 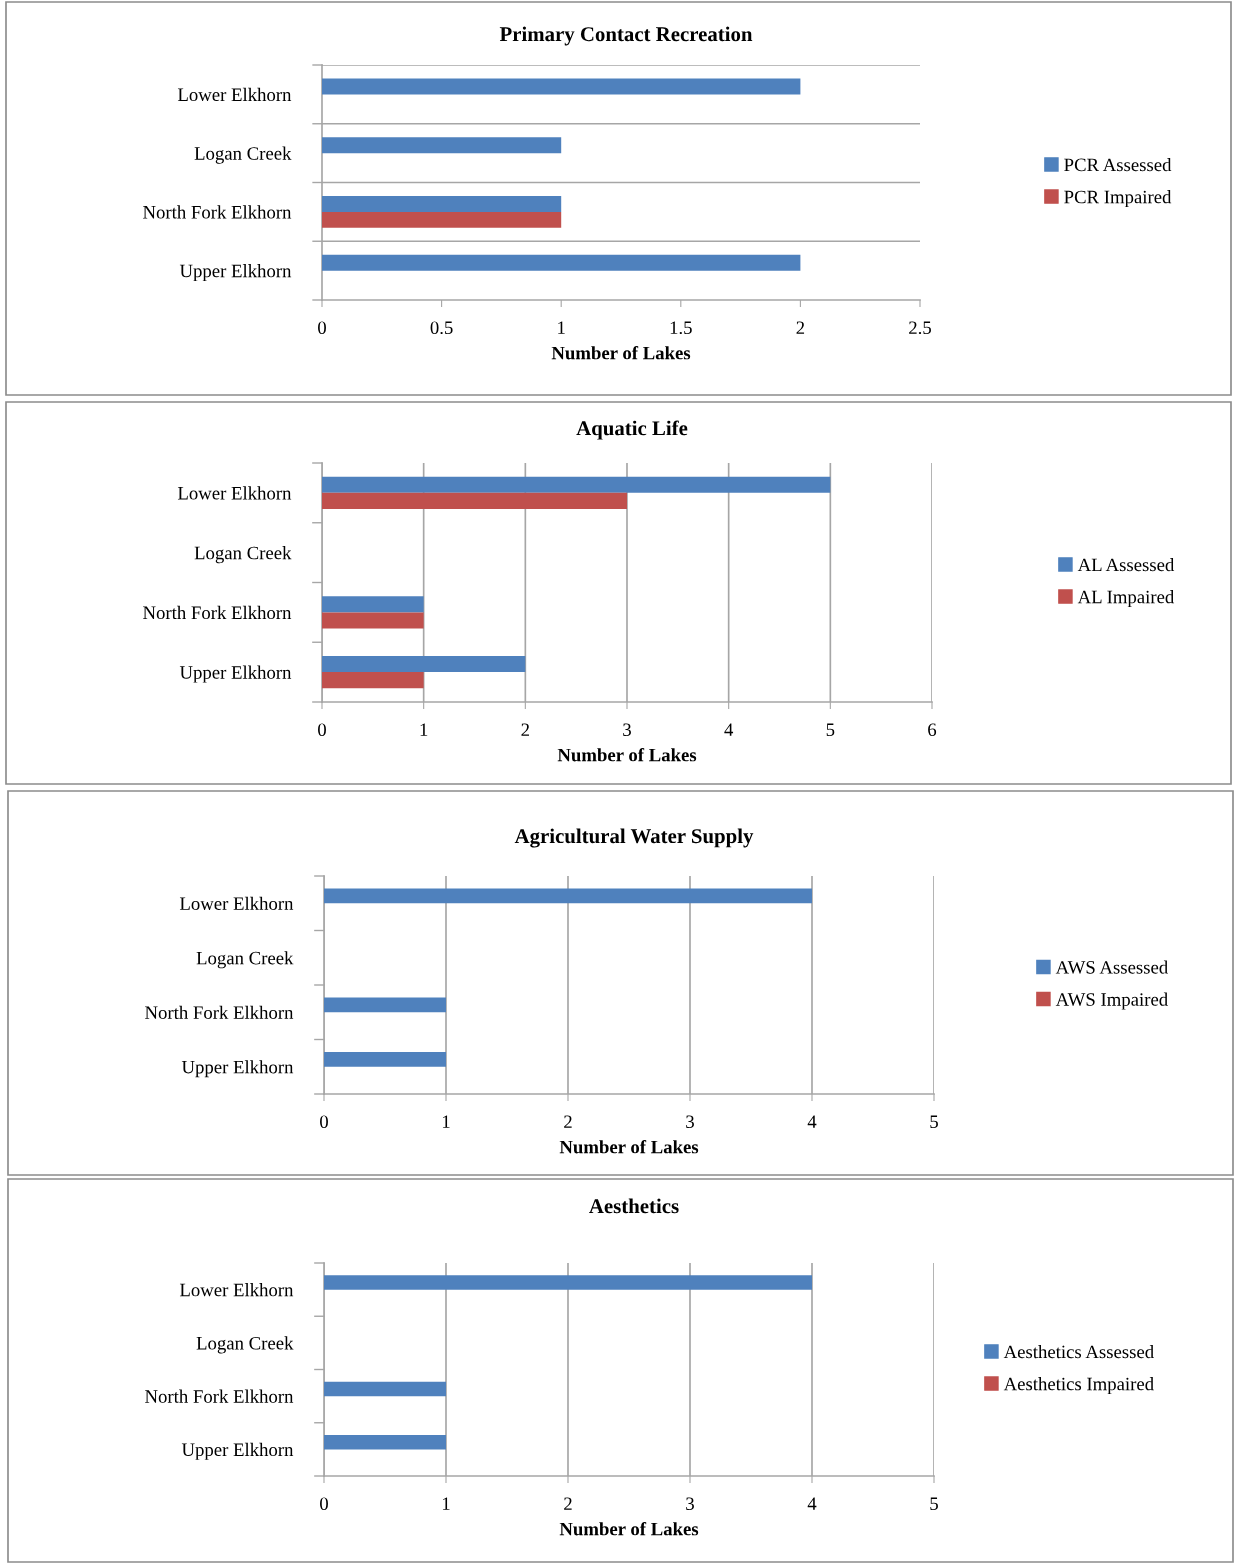 What do you see at coordinates (1111, 1001) in the screenshot?
I see `legend-label: AWS Impaired` at bounding box center [1111, 1001].